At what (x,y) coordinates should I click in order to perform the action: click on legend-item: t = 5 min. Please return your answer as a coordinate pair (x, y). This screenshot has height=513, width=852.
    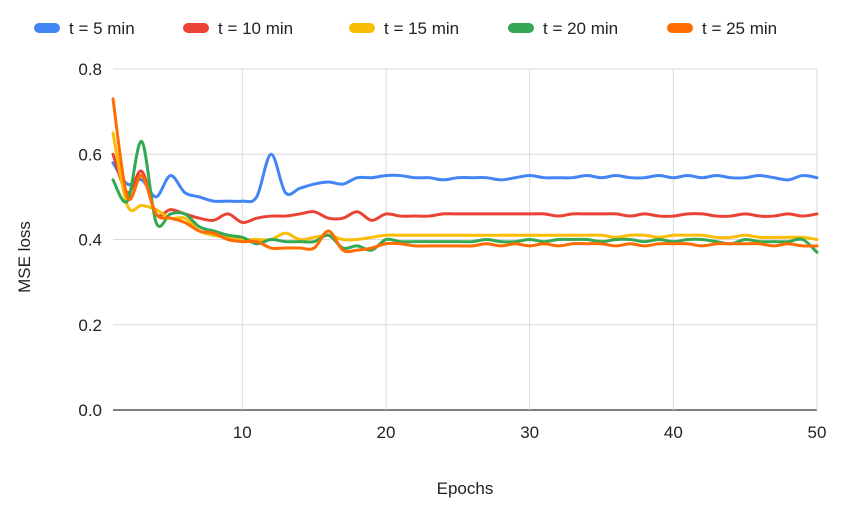
    Looking at the image, I should click on (84, 28).